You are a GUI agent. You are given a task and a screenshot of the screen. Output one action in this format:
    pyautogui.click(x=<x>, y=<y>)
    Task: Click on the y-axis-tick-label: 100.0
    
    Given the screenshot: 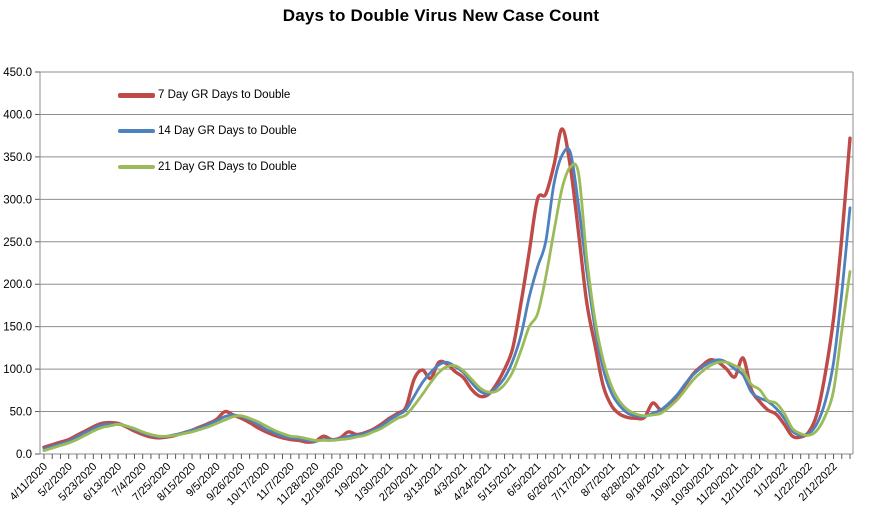 What is the action you would take?
    pyautogui.click(x=17, y=370)
    